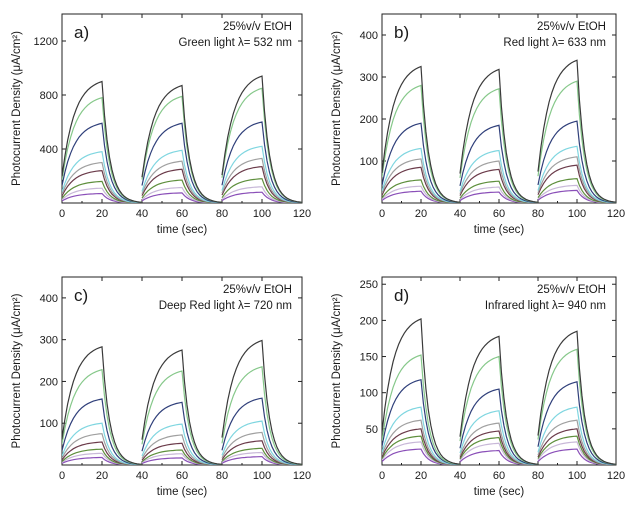 Image resolution: width=626 pixels, height=505 pixels. I want to click on y-axis-title: Photocurrent Density (μA/cm²), so click(337, 108).